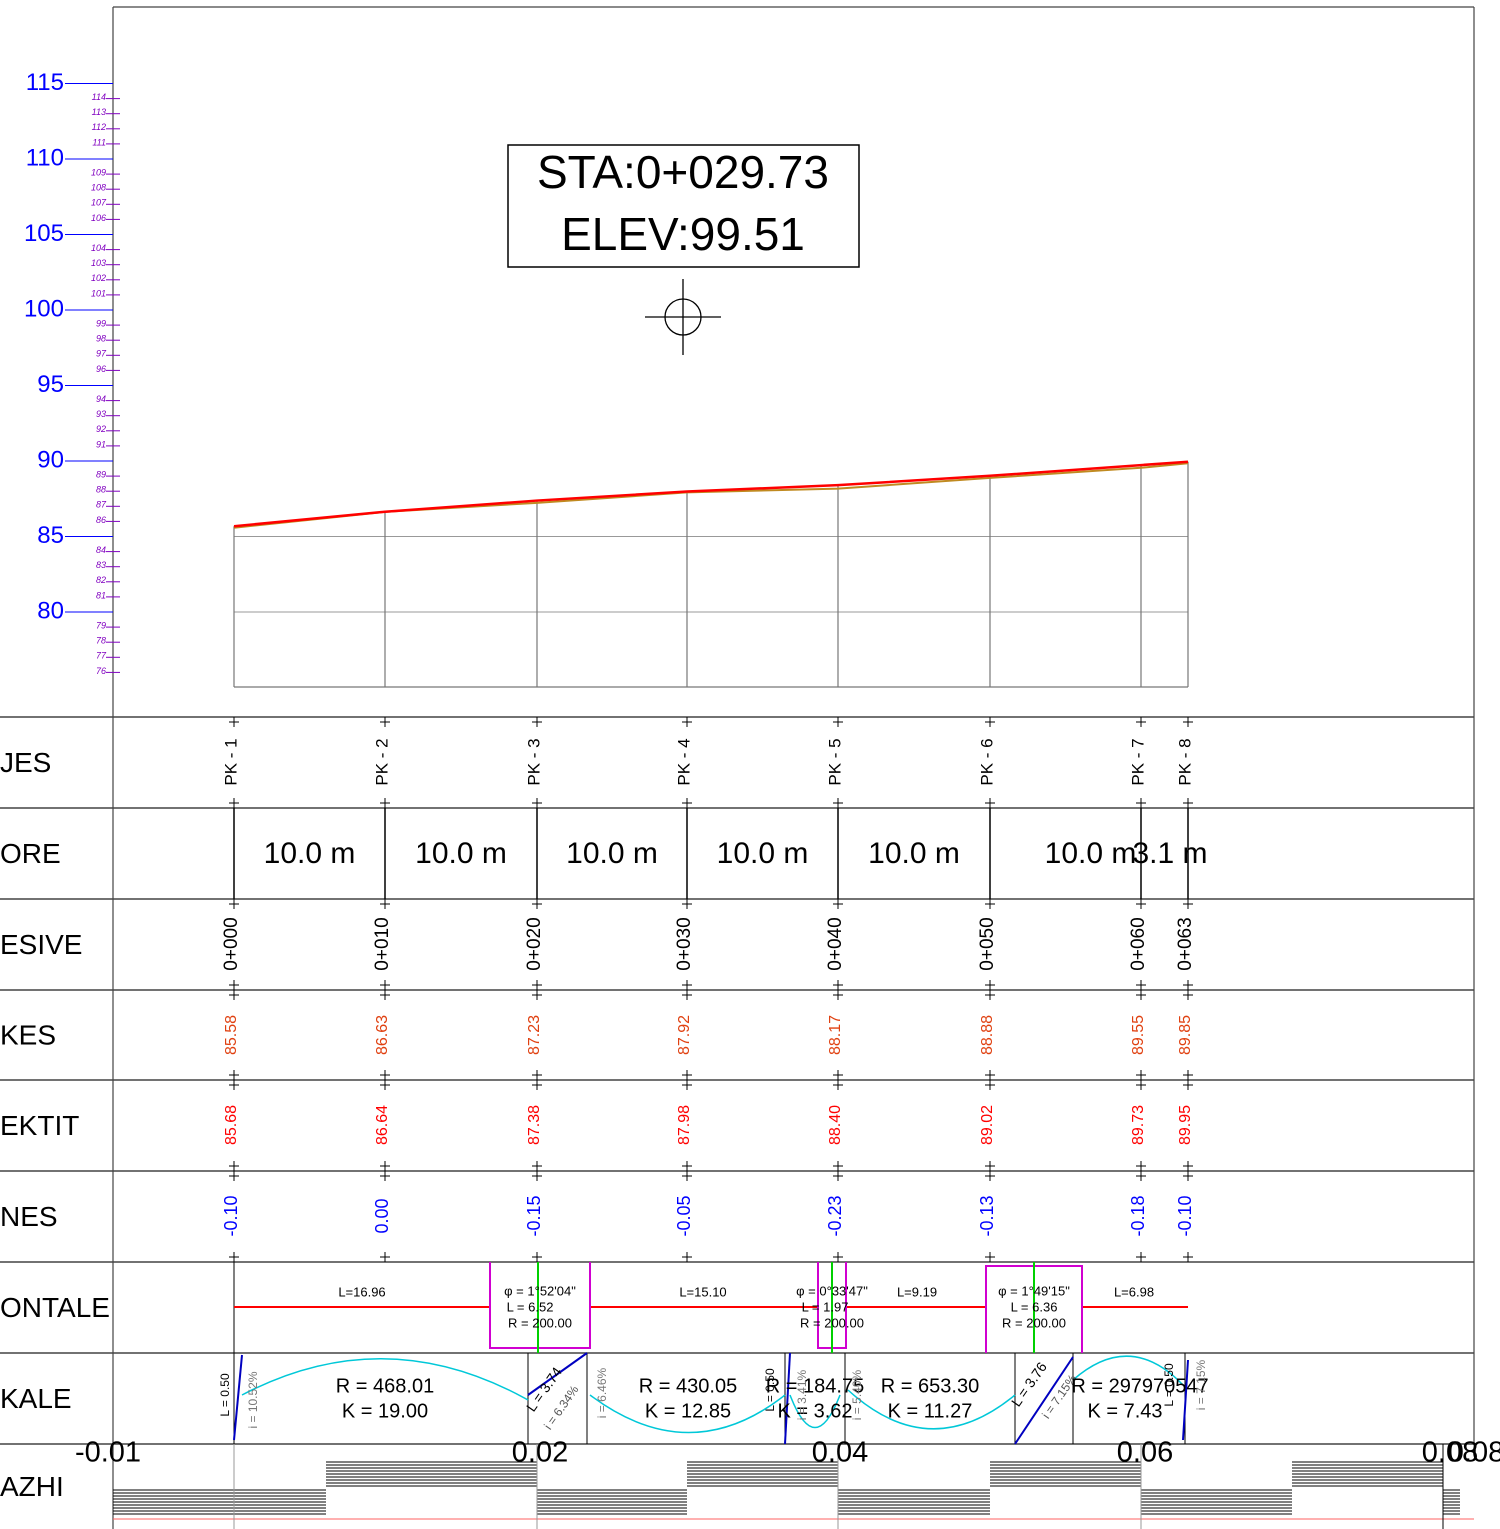 The image size is (1500, 1529). I want to click on major-tick-label: 110, so click(45, 157).